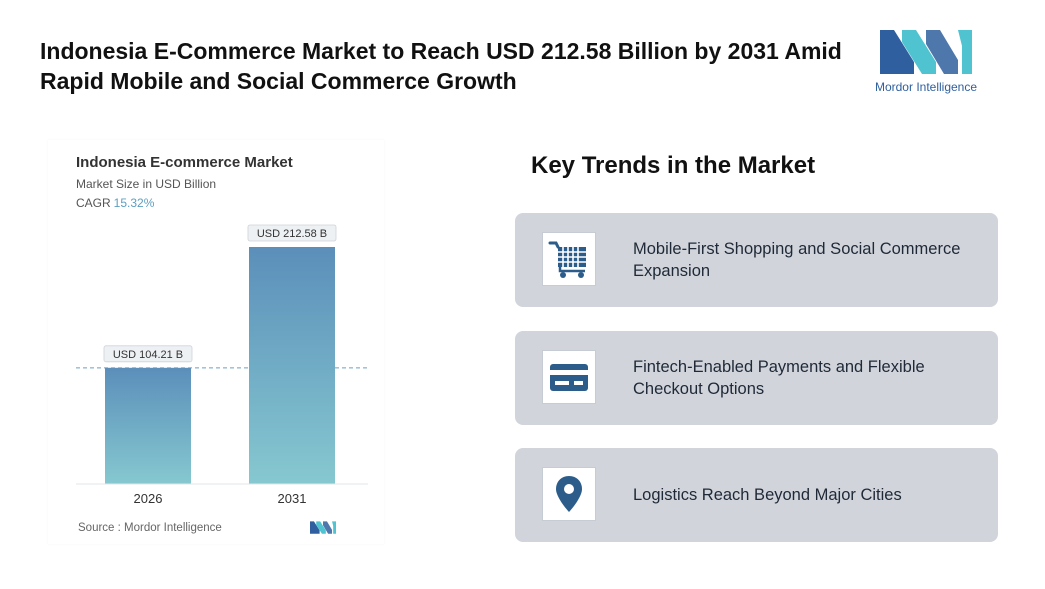 This screenshot has width=1045, height=589. What do you see at coordinates (292, 365) in the screenshot?
I see `bar-2031` at bounding box center [292, 365].